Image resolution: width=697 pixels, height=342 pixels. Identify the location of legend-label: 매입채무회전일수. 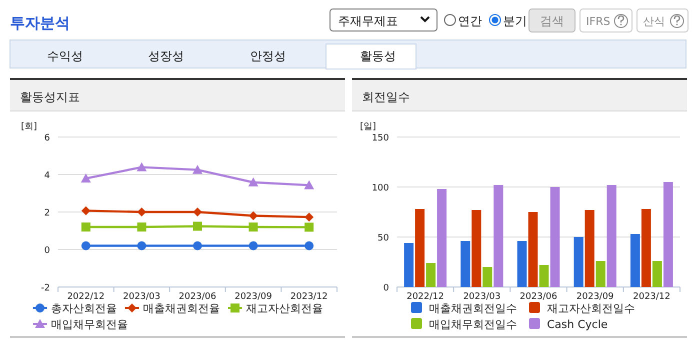
(473, 324).